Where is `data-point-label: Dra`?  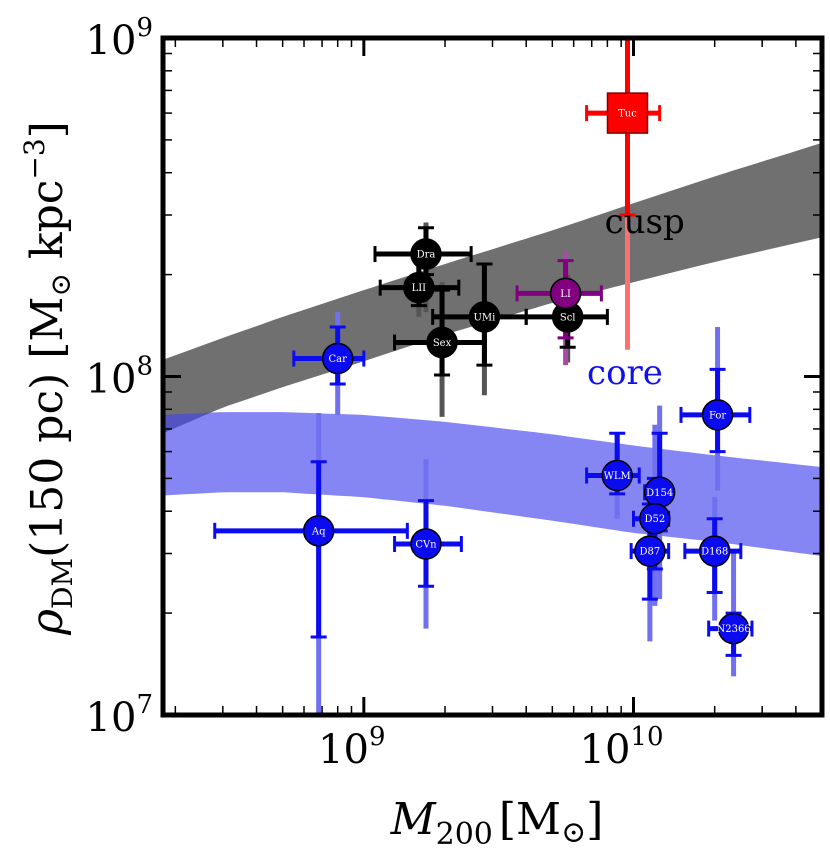 data-point-label: Dra is located at coordinates (426, 255).